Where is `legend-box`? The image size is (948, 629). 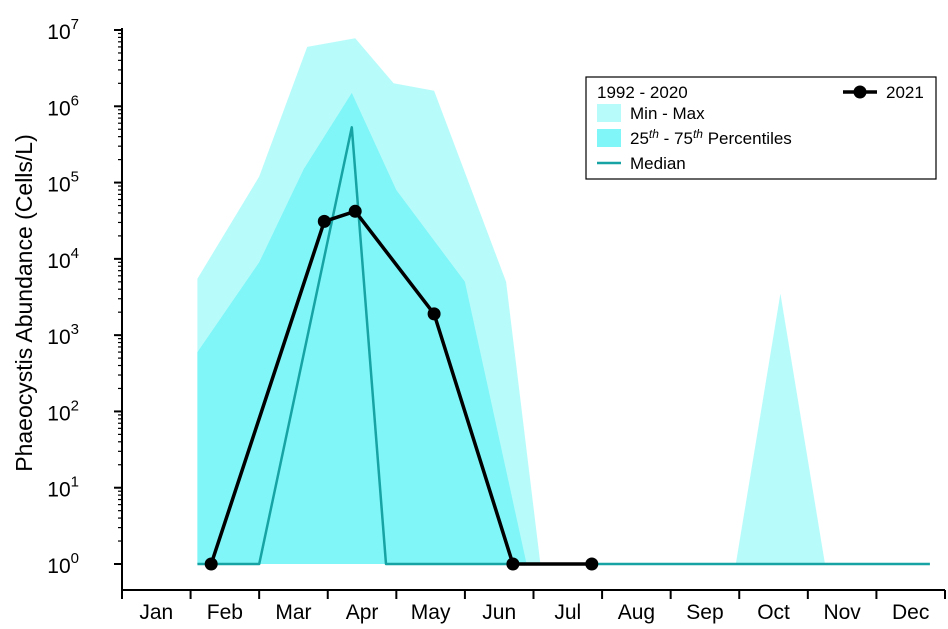 legend-box is located at coordinates (761, 128).